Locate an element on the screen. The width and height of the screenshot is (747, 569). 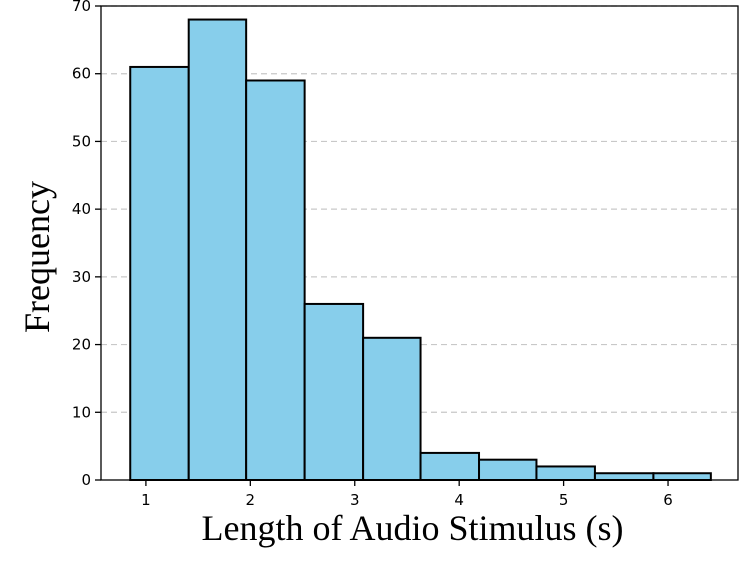
y-tick-label: 60 is located at coordinates (81, 74).